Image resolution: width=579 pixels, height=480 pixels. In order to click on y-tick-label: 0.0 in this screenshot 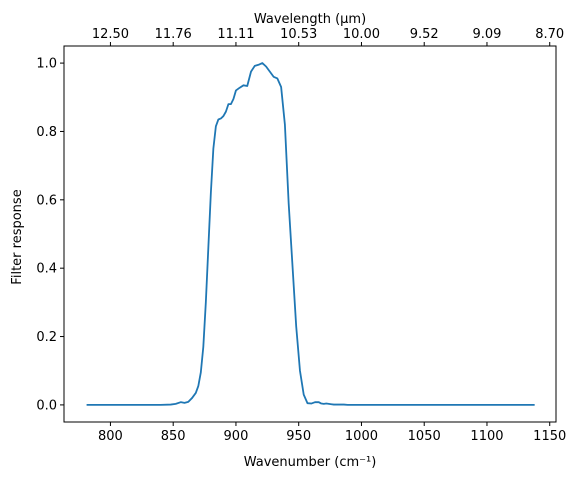, I will do `click(46, 405)`.